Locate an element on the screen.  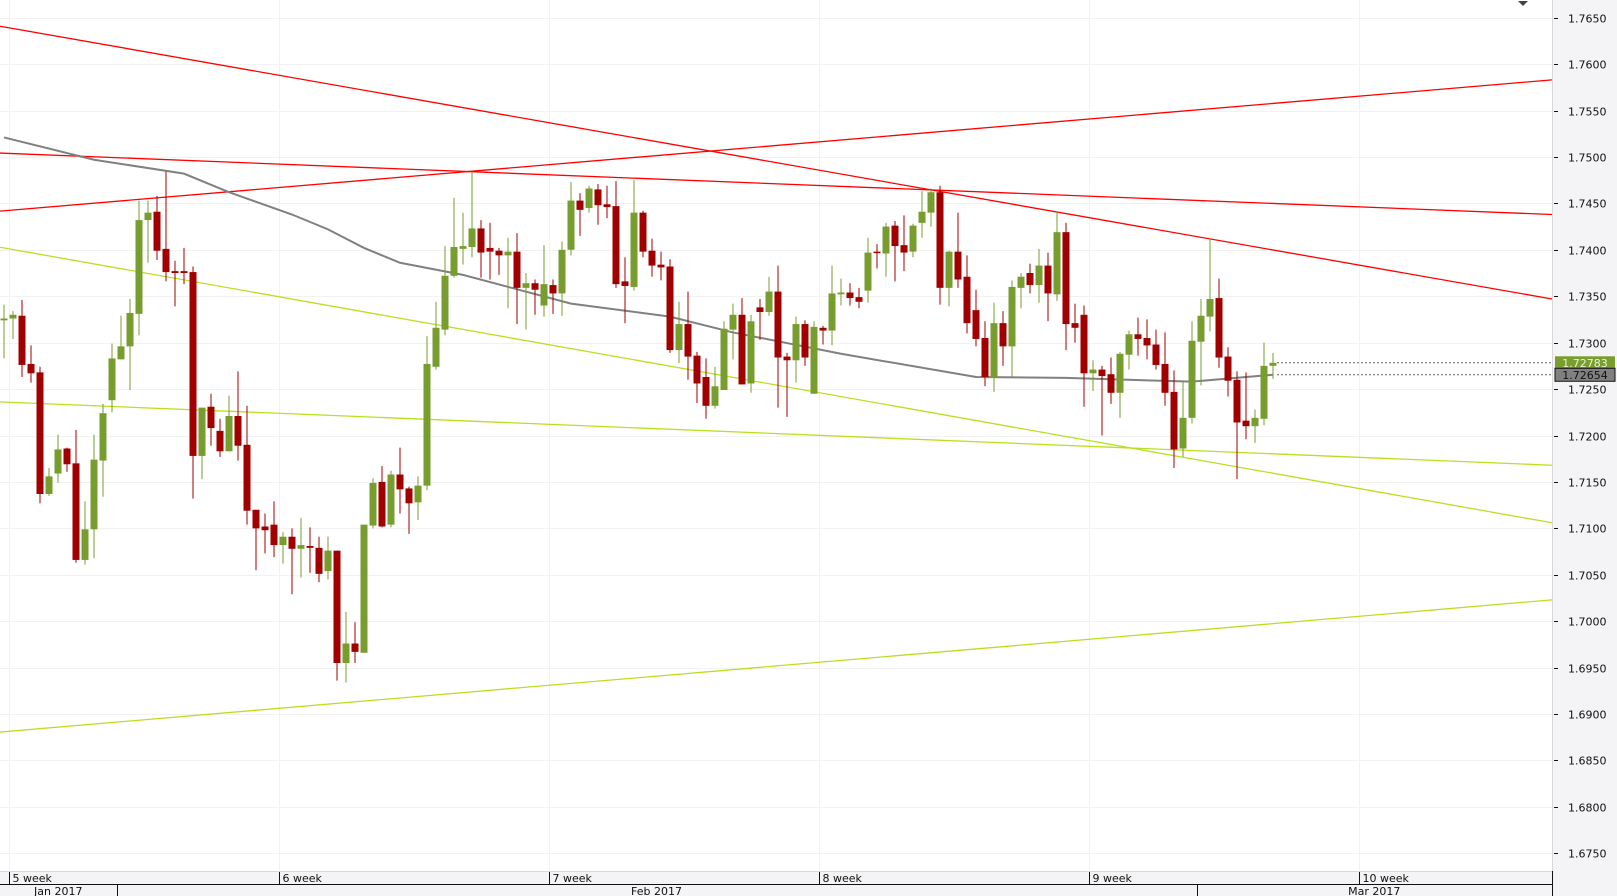
y-tick-label: 1.7600 is located at coordinates (1587, 65).